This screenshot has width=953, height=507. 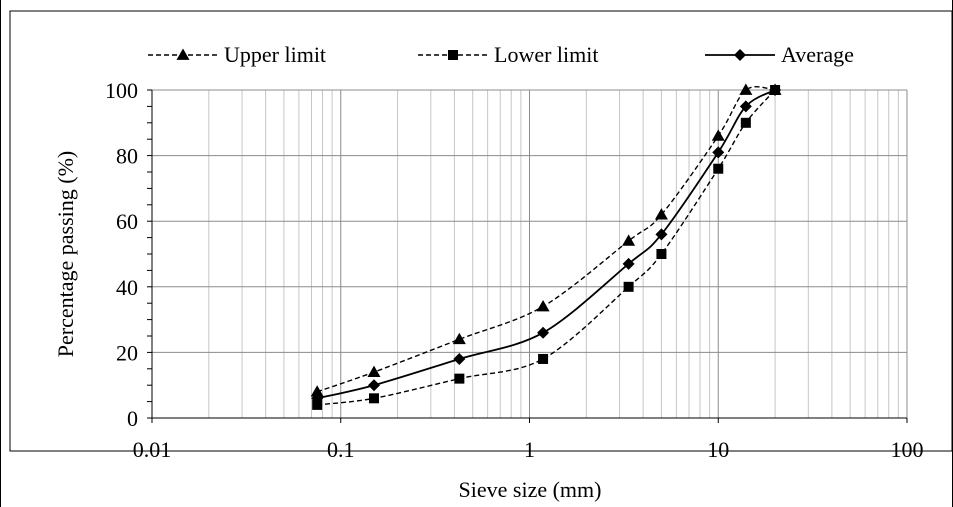 I want to click on y-tick-label: 80, so click(x=127, y=156).